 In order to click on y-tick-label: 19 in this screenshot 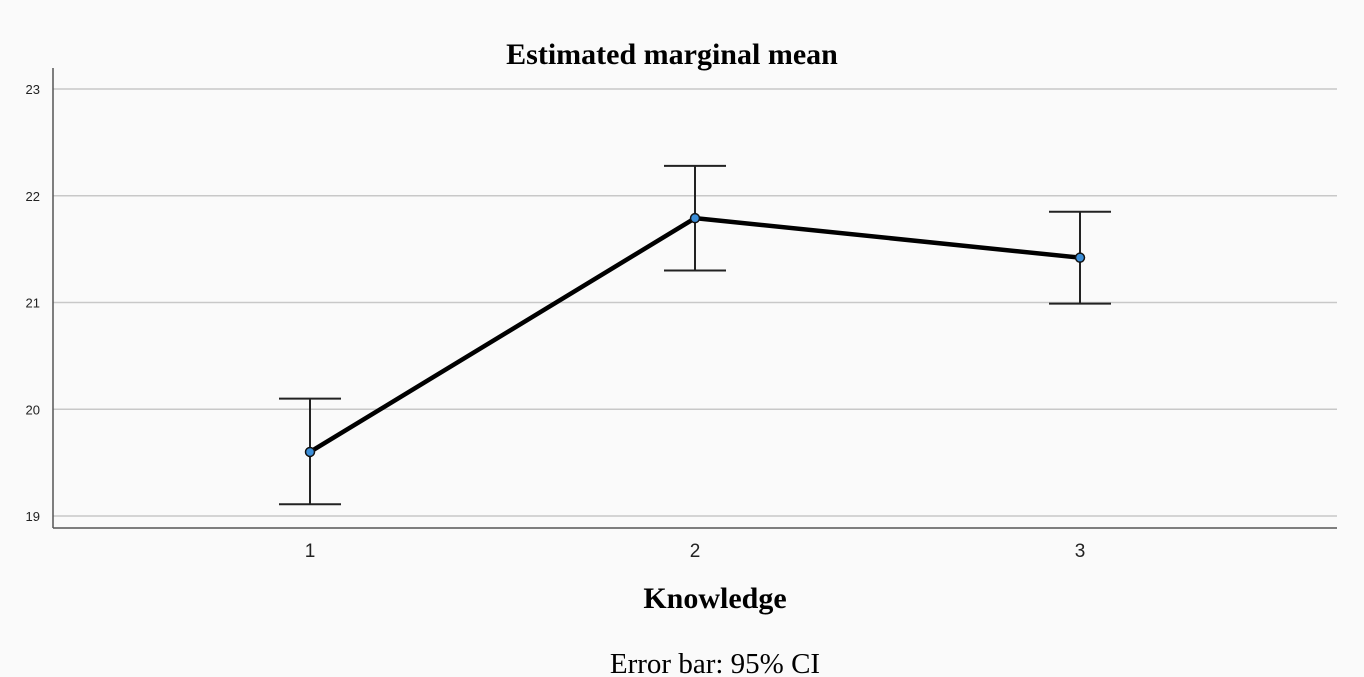, I will do `click(33, 516)`.